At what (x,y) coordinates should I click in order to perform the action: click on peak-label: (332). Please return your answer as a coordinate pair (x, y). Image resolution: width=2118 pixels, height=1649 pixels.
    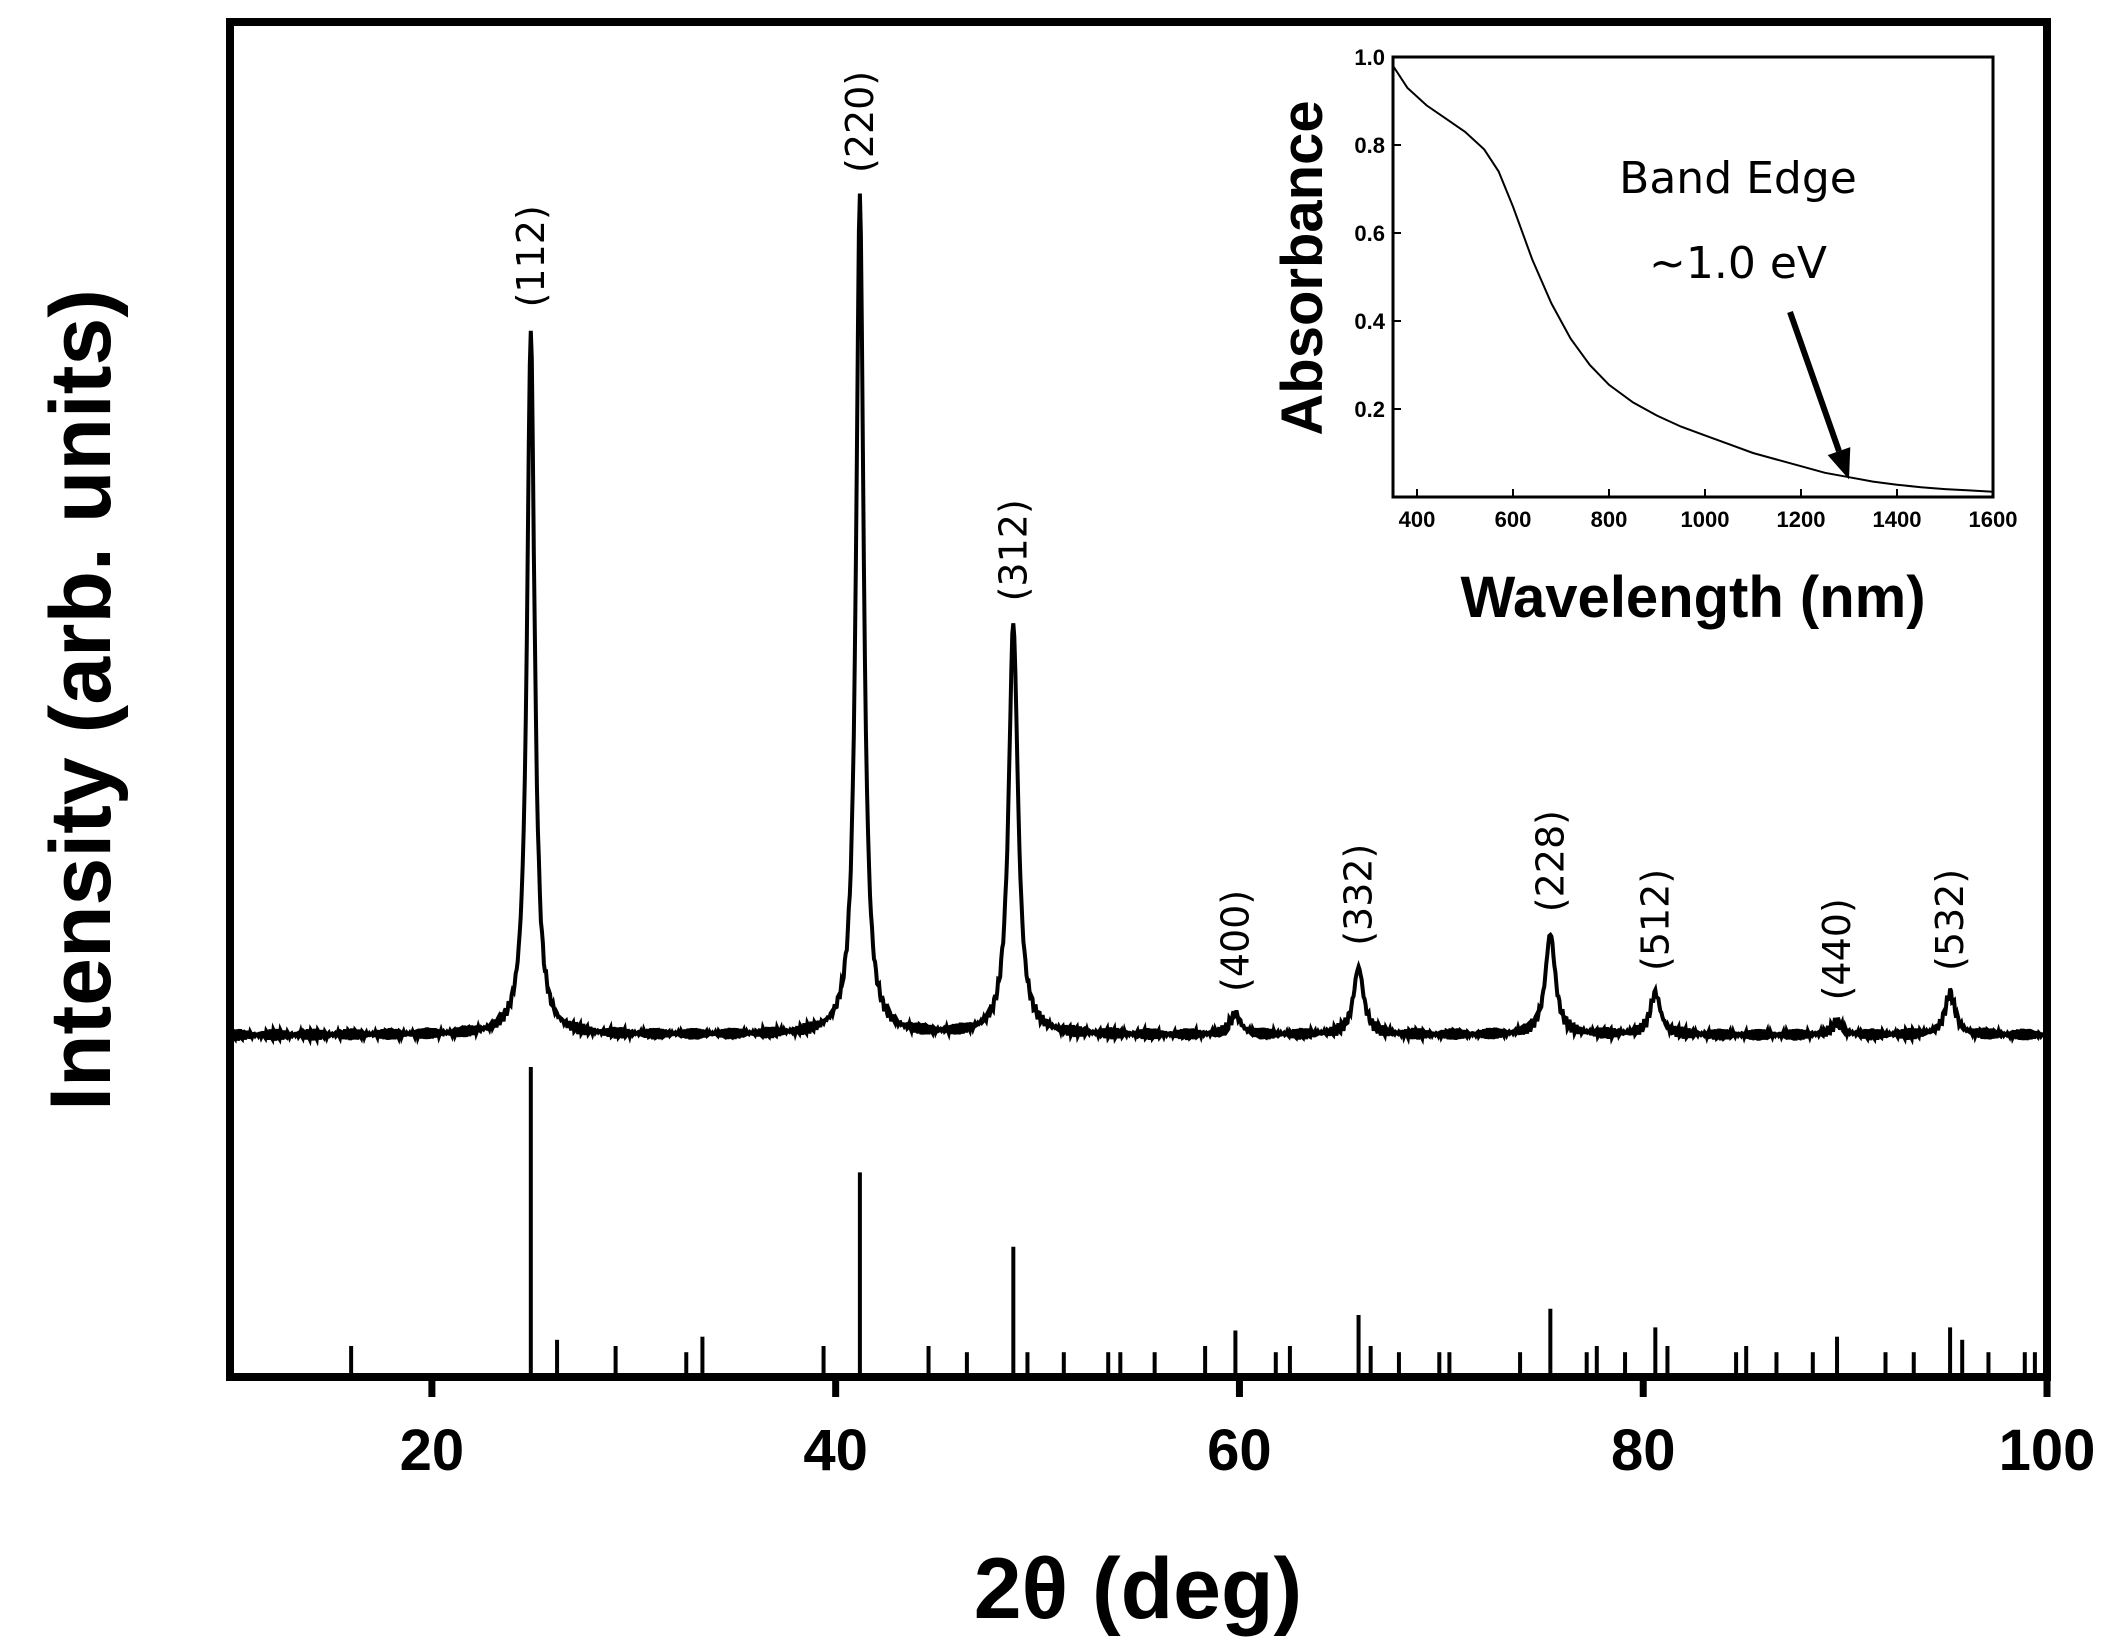
    Looking at the image, I should click on (1359, 895).